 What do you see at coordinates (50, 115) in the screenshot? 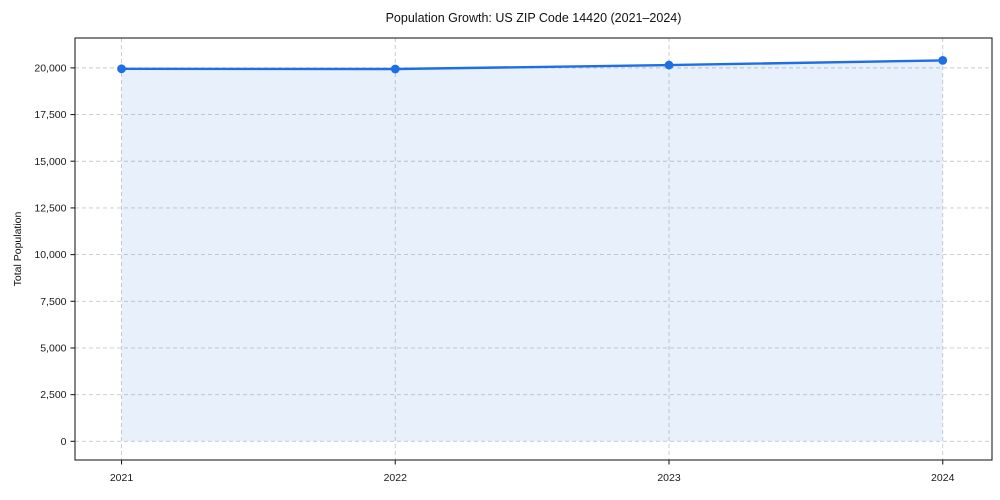
I see `y-tick-label: 17,500` at bounding box center [50, 115].